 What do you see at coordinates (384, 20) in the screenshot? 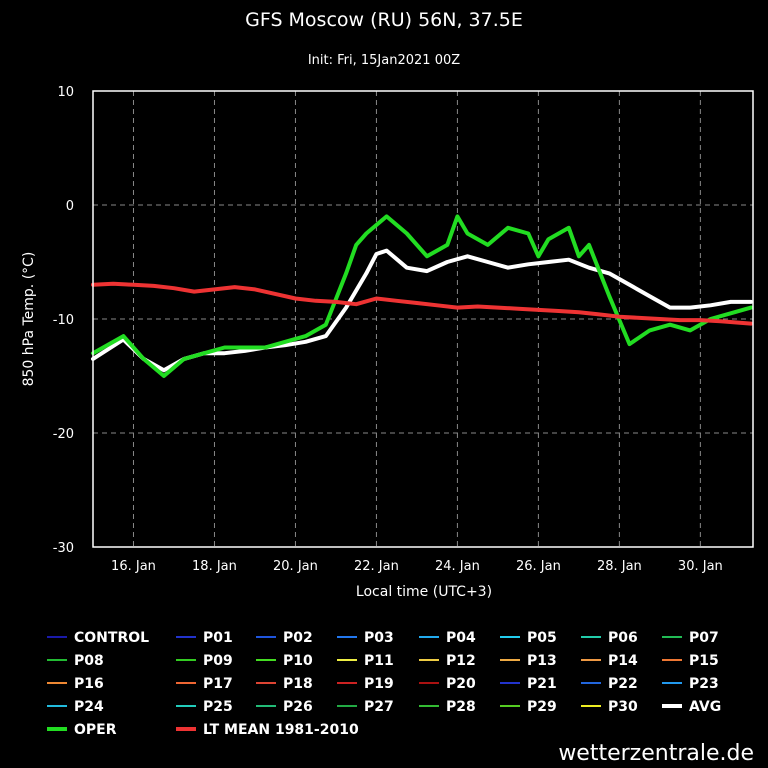
I see `chart-title: GFS Moscow (RU) 56N, 37.5E` at bounding box center [384, 20].